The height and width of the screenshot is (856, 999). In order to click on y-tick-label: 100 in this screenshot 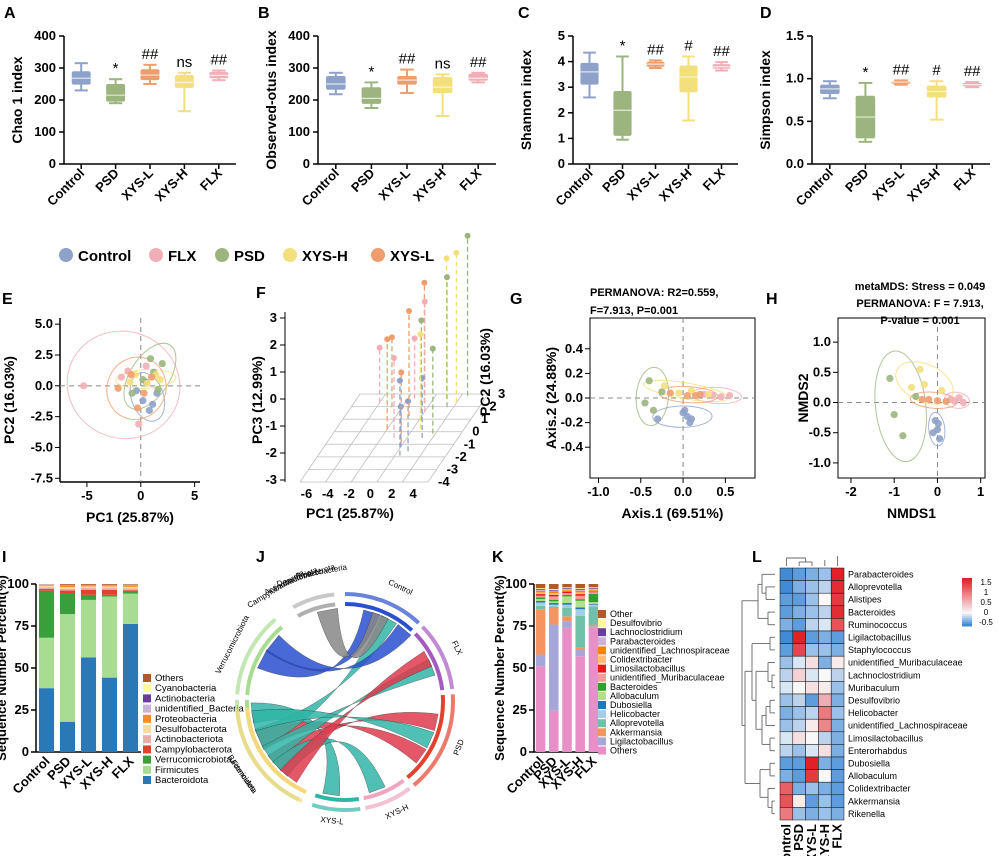, I will do `click(299, 131)`.